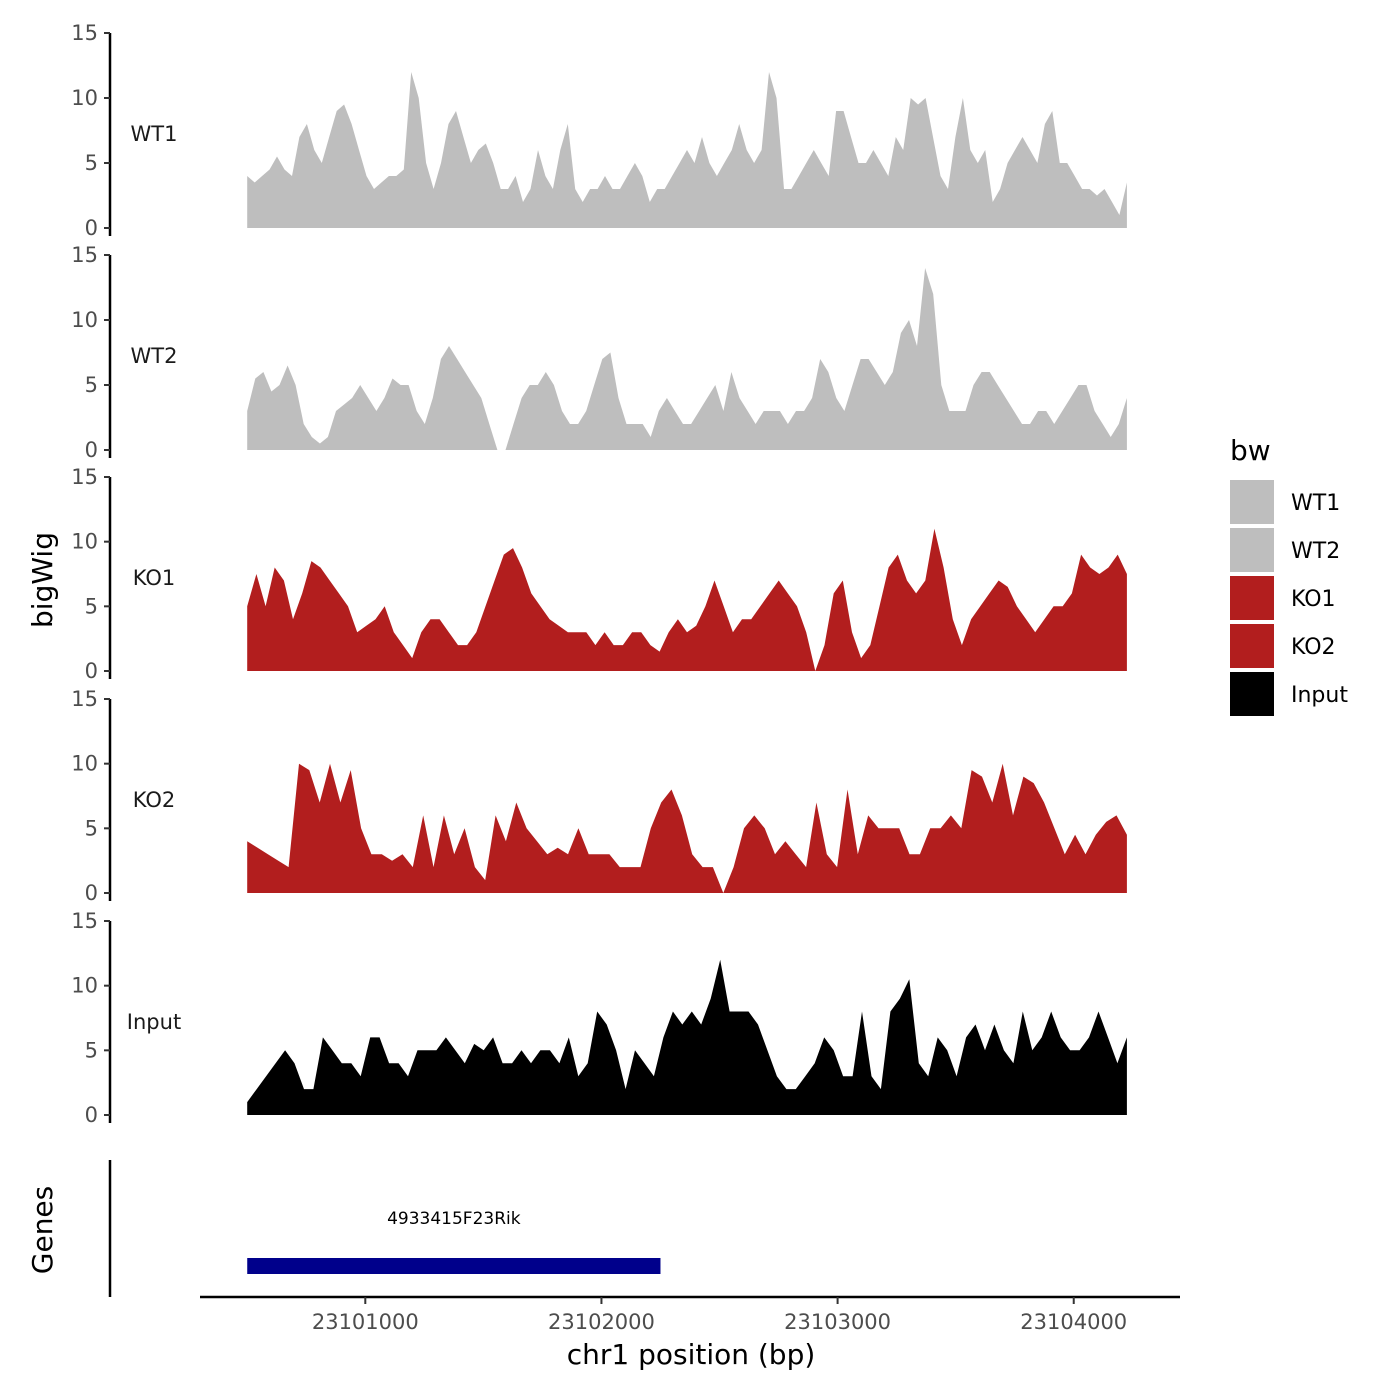 The width and height of the screenshot is (1400, 1400). I want to click on y-tick-label-input-5: 5, so click(91, 1050).